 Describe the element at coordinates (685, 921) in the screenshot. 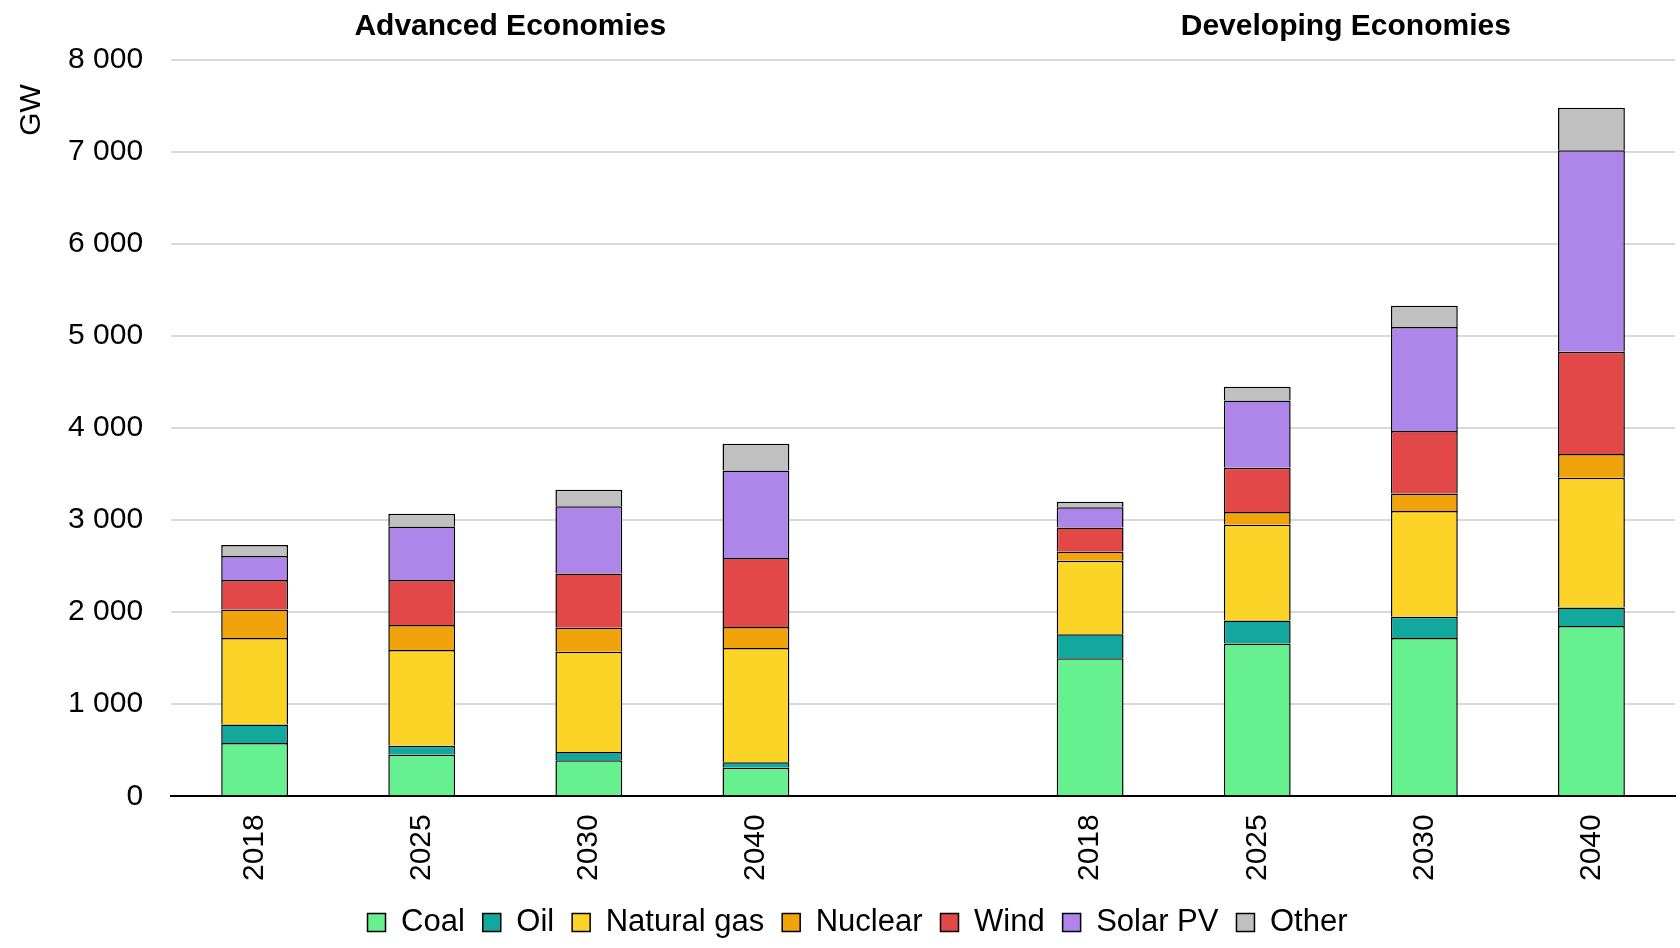

I see `legend-label: Natural gas` at that location.